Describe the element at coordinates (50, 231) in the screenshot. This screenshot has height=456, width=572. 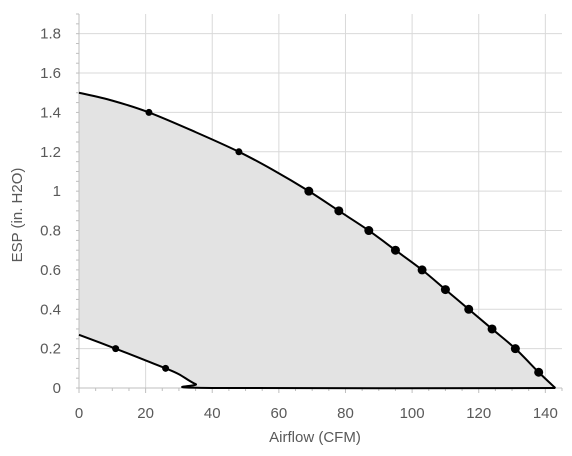
I see `y-tick-label: 0.8` at that location.